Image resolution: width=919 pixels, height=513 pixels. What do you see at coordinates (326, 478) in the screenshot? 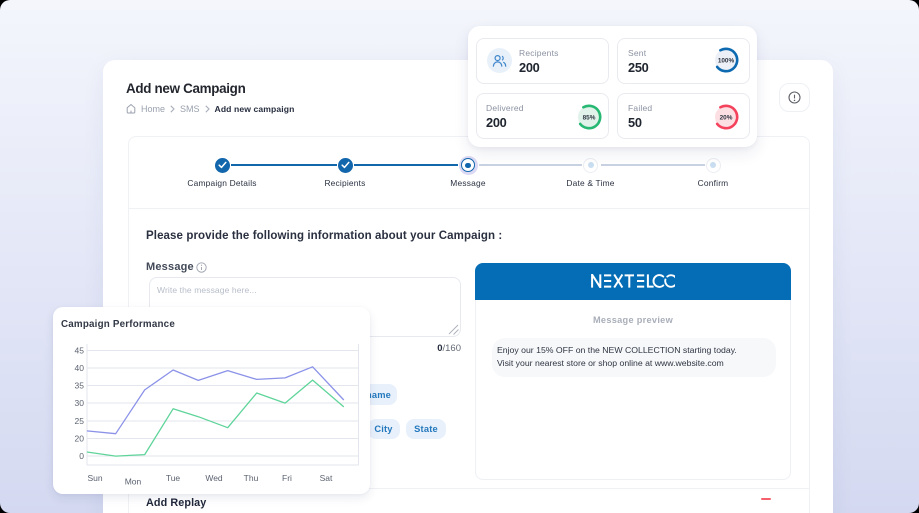
I see `svg-text: Sat` at bounding box center [326, 478].